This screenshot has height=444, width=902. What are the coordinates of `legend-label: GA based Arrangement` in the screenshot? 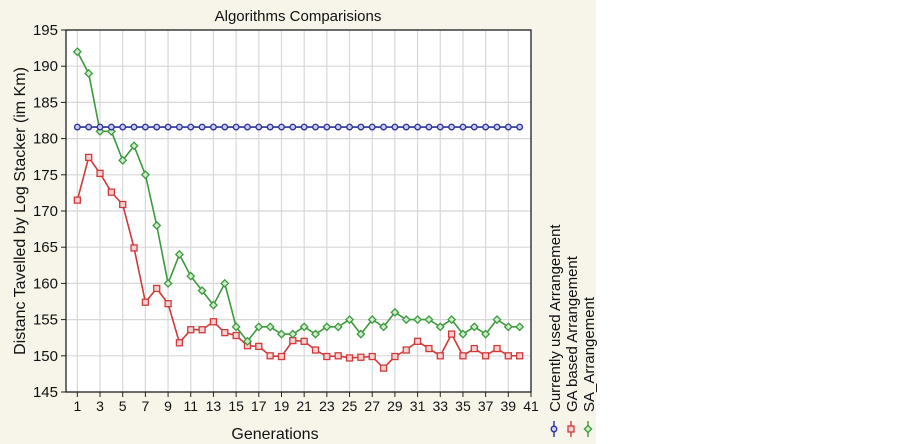 It's located at (572, 333).